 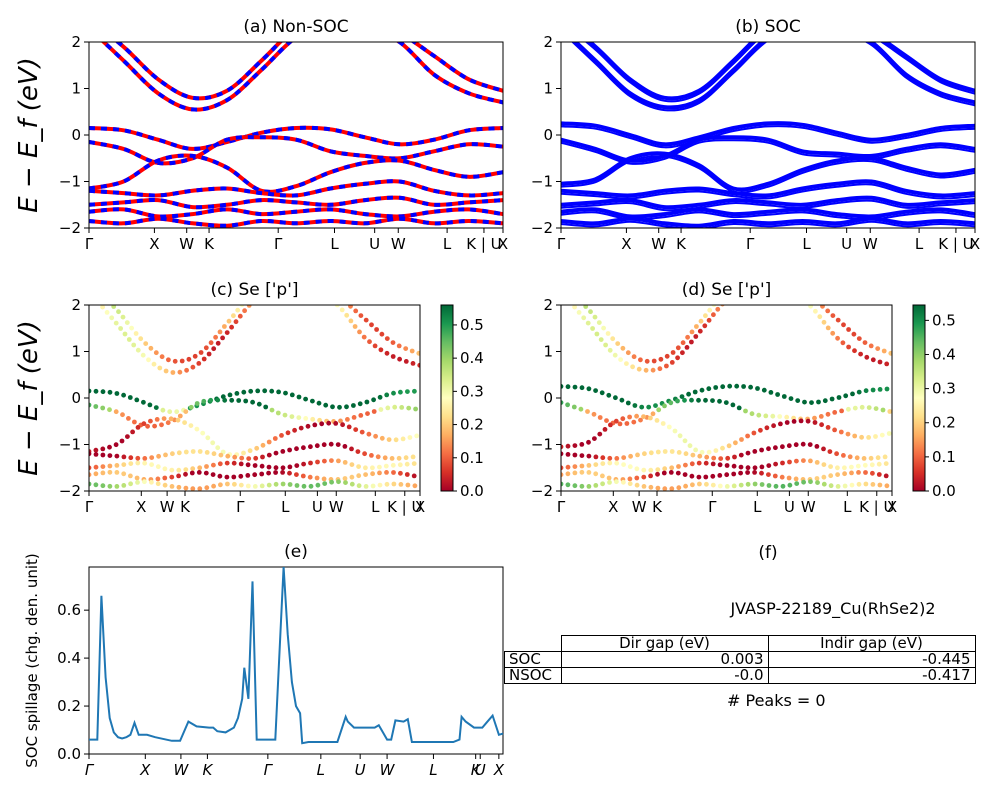 What do you see at coordinates (726, 398) in the screenshot?
I see `plot-frame` at bounding box center [726, 398].